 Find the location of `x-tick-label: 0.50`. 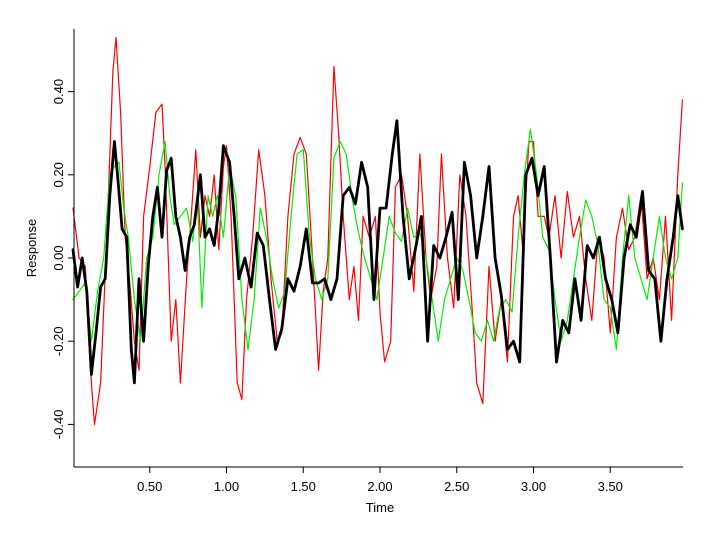

x-tick-label: 0.50 is located at coordinates (149, 486).